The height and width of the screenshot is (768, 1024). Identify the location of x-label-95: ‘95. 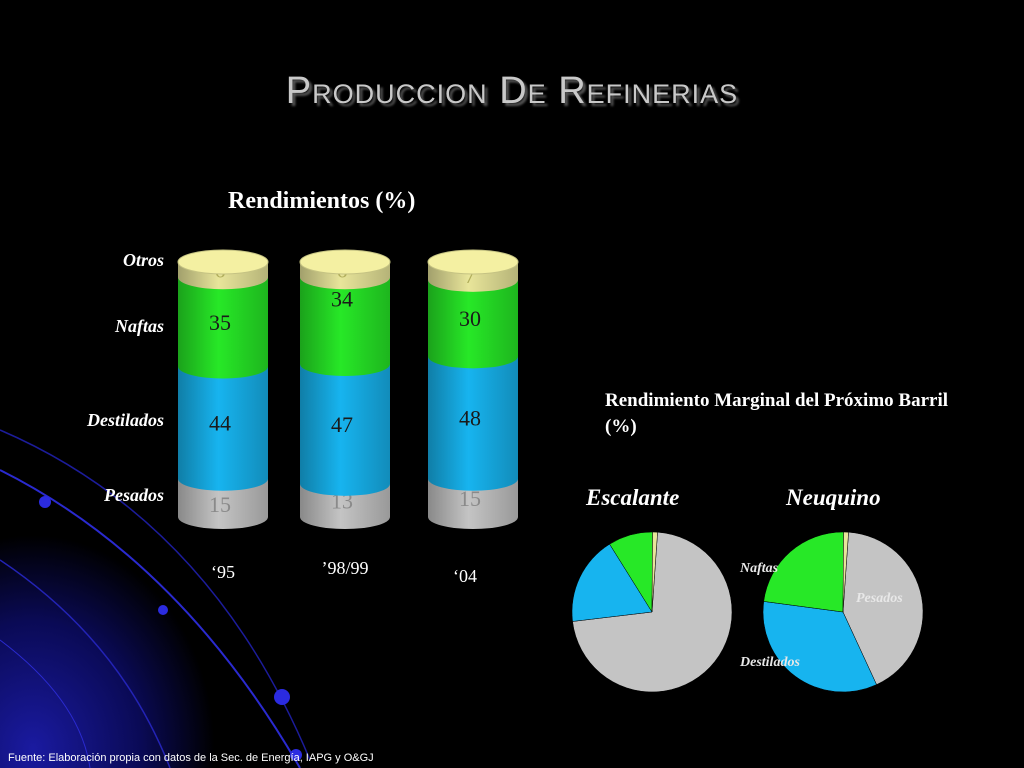
(223, 572).